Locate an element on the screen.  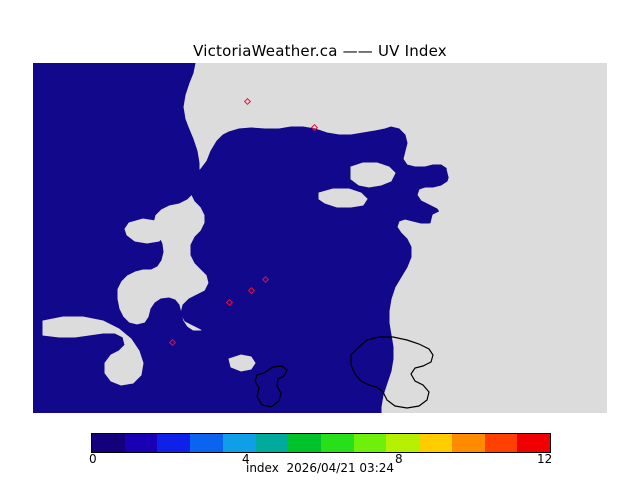
legend-label-mid-1: 4 is located at coordinates (246, 459).